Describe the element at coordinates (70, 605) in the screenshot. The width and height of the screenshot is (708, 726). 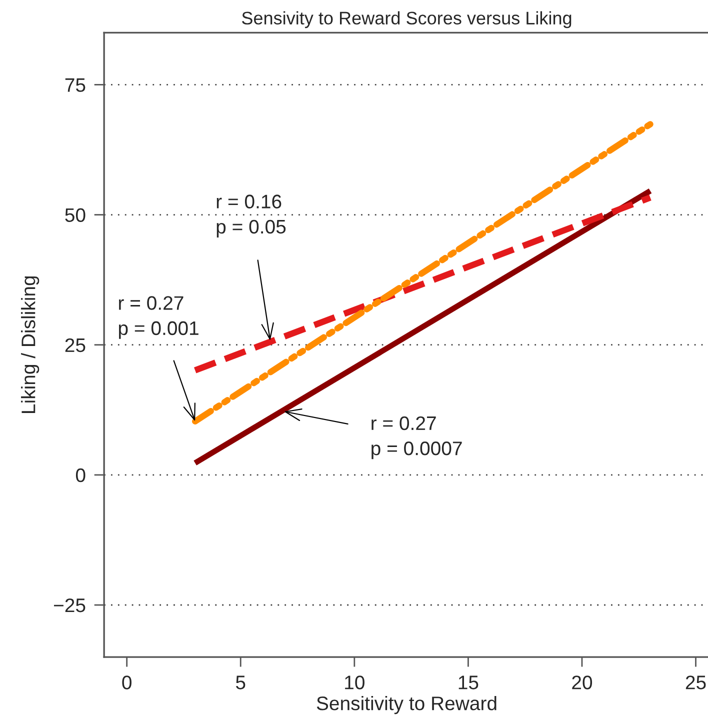
I see `y-tick-label: −25` at that location.